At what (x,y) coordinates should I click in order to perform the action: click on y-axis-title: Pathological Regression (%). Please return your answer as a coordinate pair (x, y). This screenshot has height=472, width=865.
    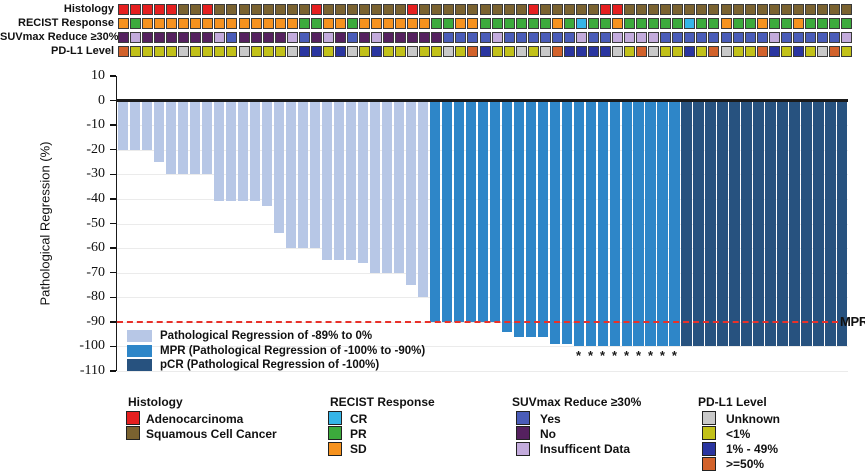
    Looking at the image, I should click on (45, 223).